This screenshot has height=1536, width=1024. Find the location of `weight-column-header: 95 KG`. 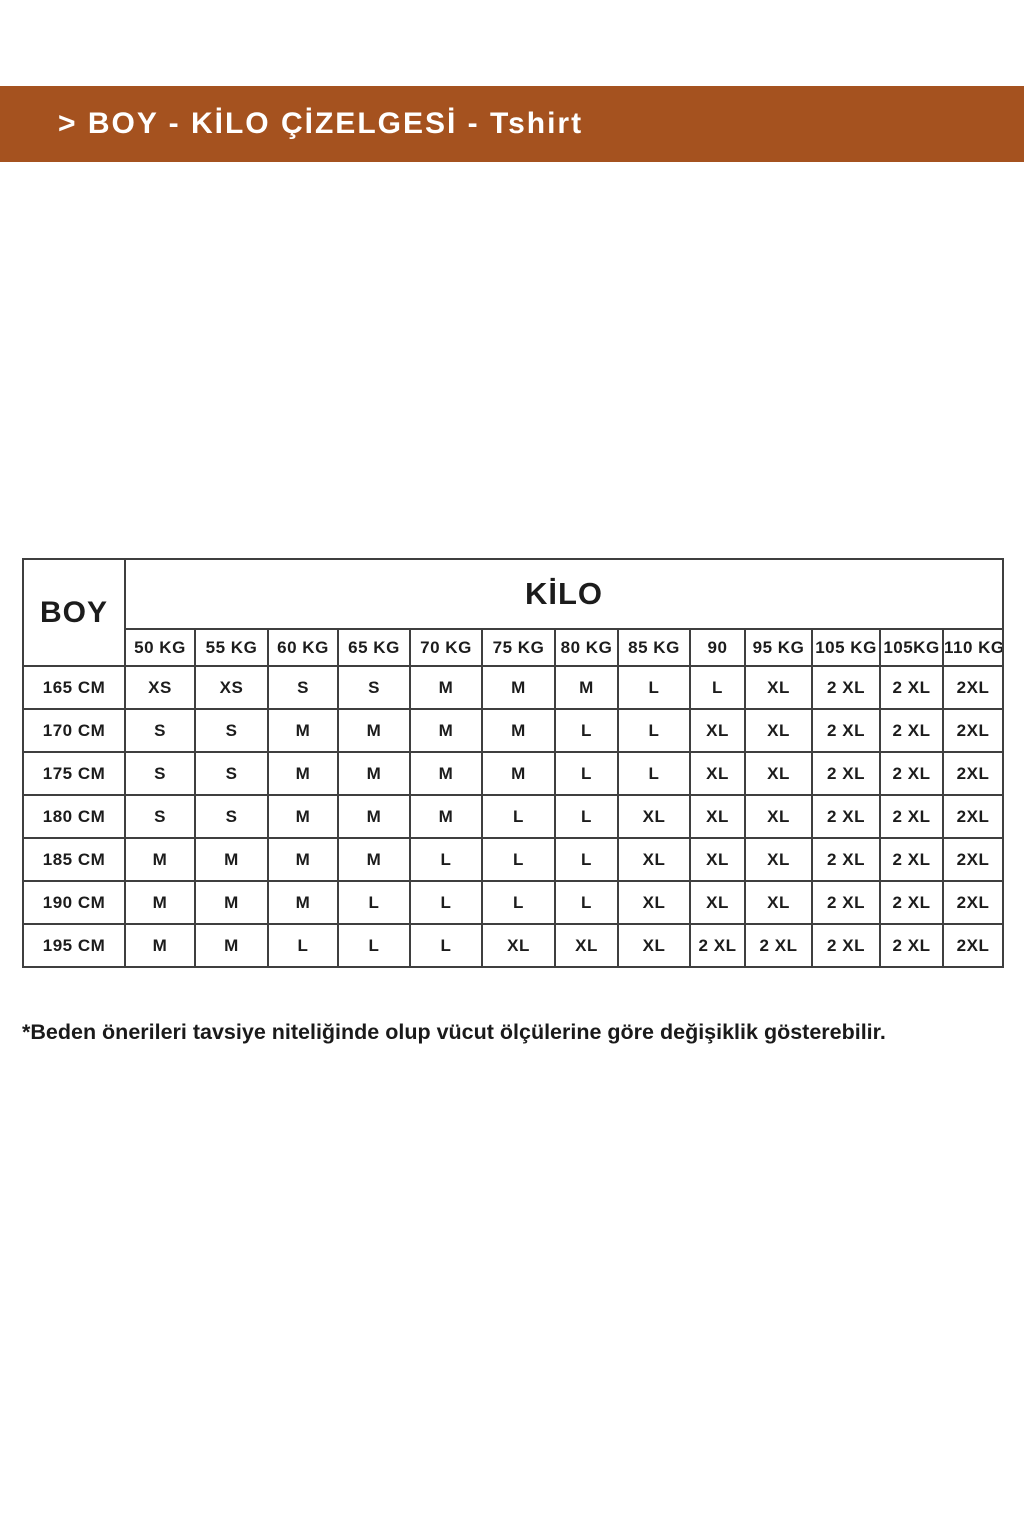

weight-column-header: 95 KG is located at coordinates (778, 647).